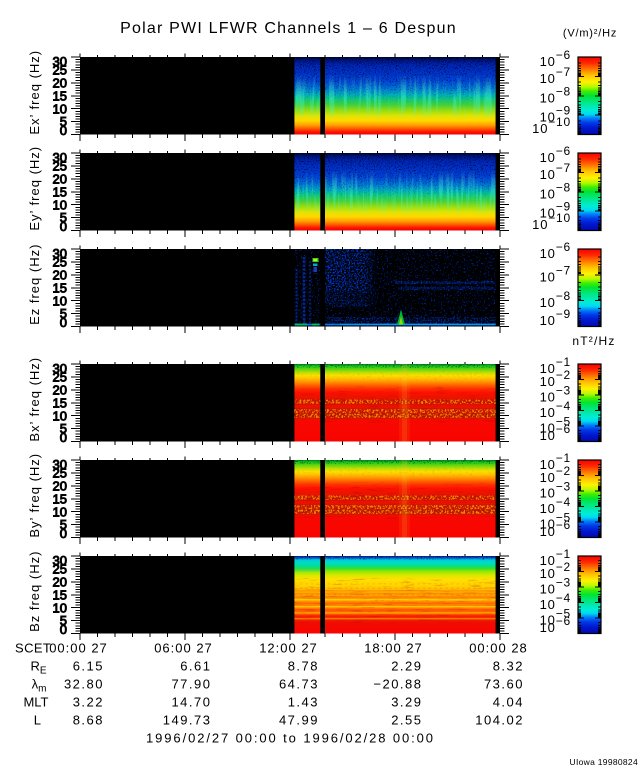 The height and width of the screenshot is (773, 640). Describe the element at coordinates (88, 702) in the screenshot. I see `svg-text: 3.22` at that location.